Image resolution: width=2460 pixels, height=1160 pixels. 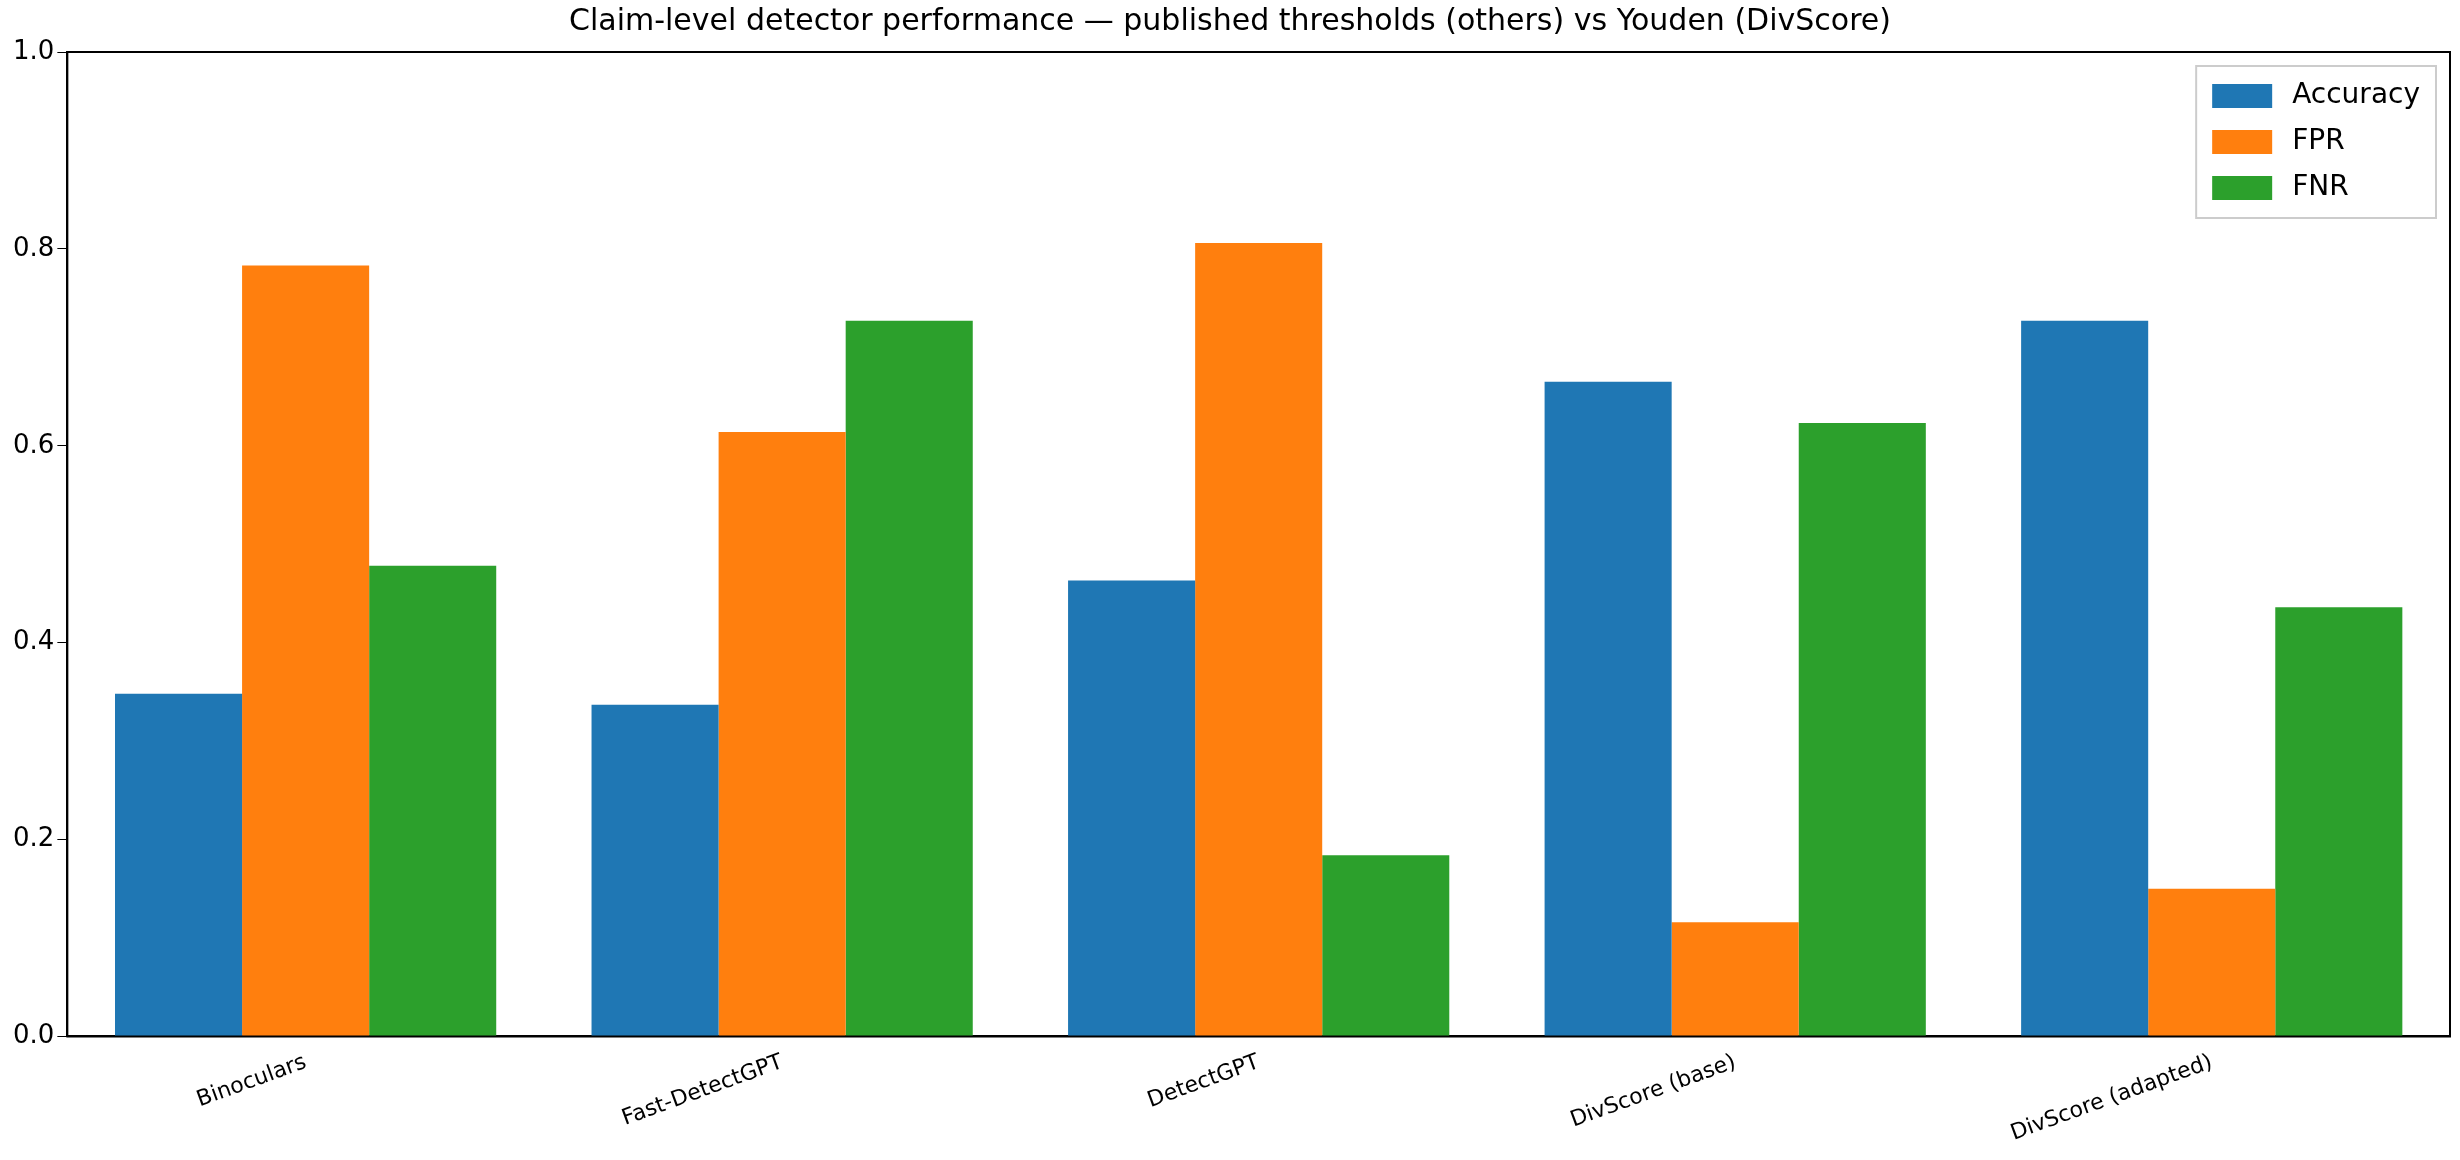 What do you see at coordinates (2356, 94) in the screenshot?
I see `legend-label: Accuracy` at bounding box center [2356, 94].